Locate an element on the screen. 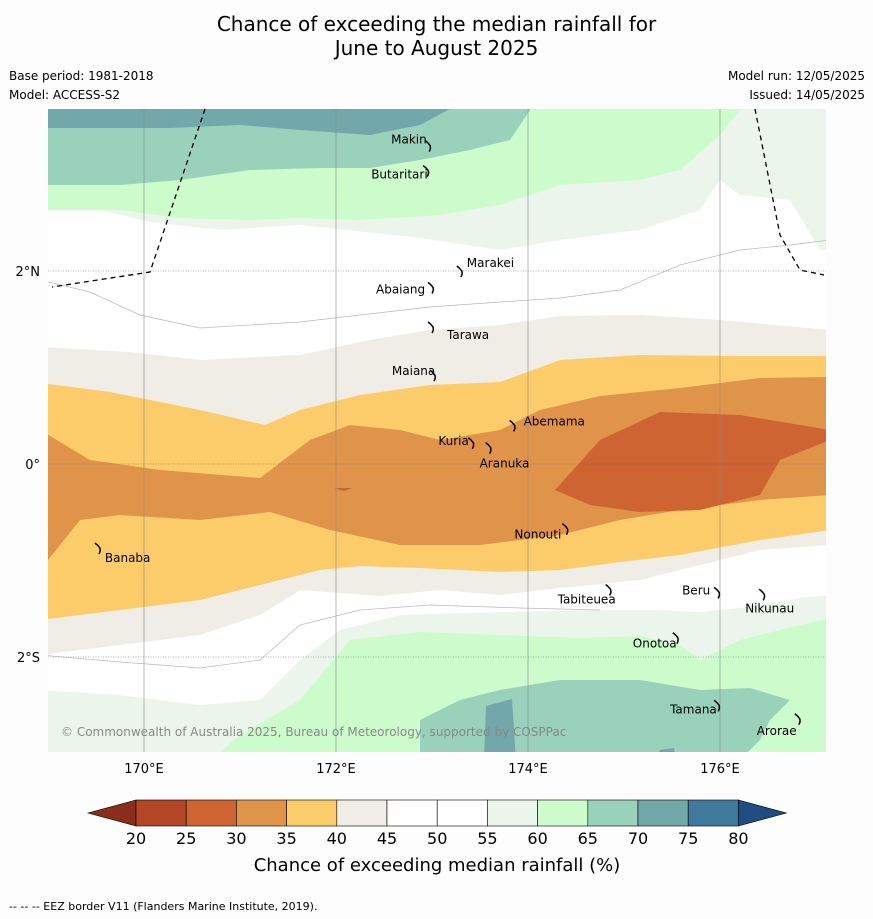 The width and height of the screenshot is (873, 919). colorbar-tick: 30 is located at coordinates (236, 838).